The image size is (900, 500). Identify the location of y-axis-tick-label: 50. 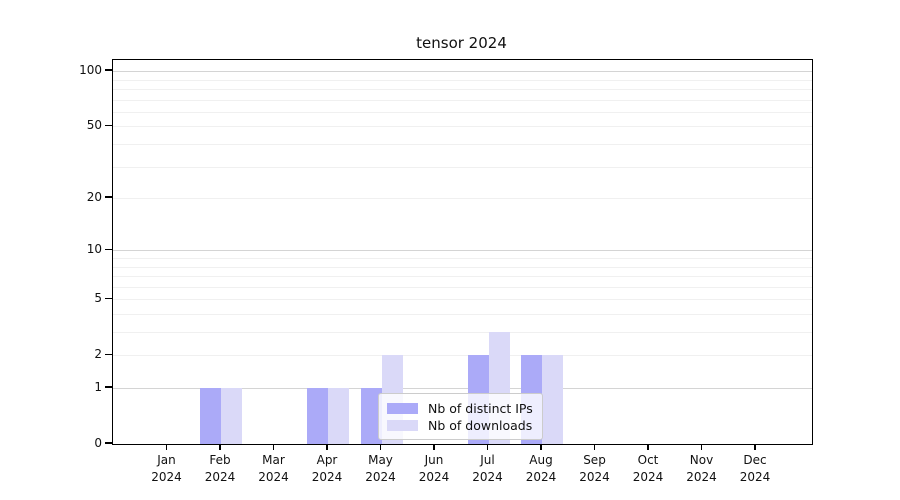
(94, 125).